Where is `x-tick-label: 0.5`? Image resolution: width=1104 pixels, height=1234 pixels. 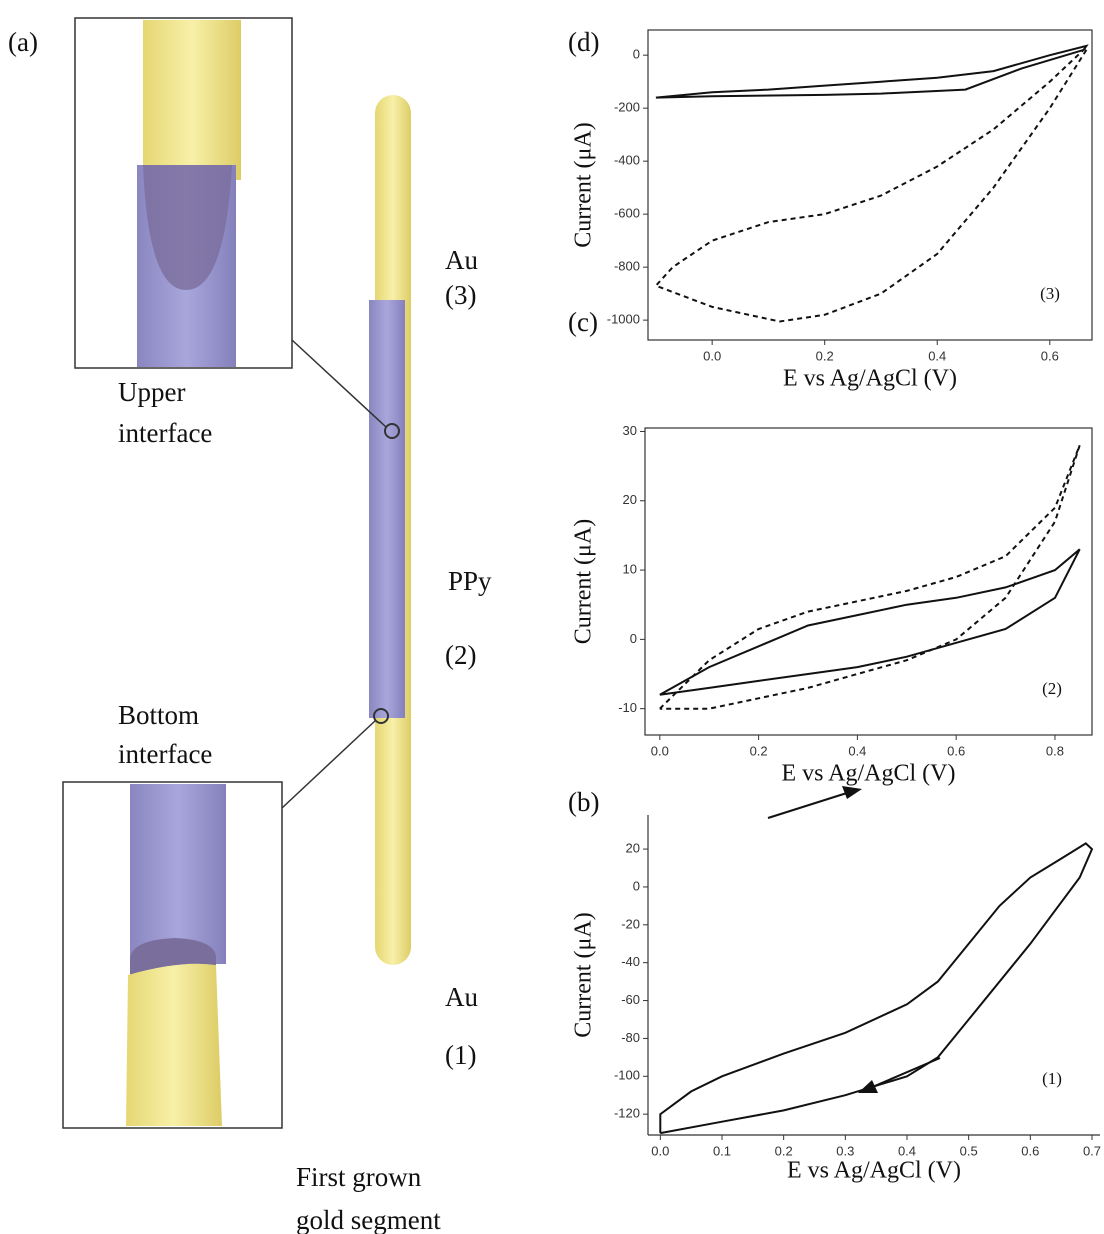
x-tick-label: 0.5 is located at coordinates (969, 1150).